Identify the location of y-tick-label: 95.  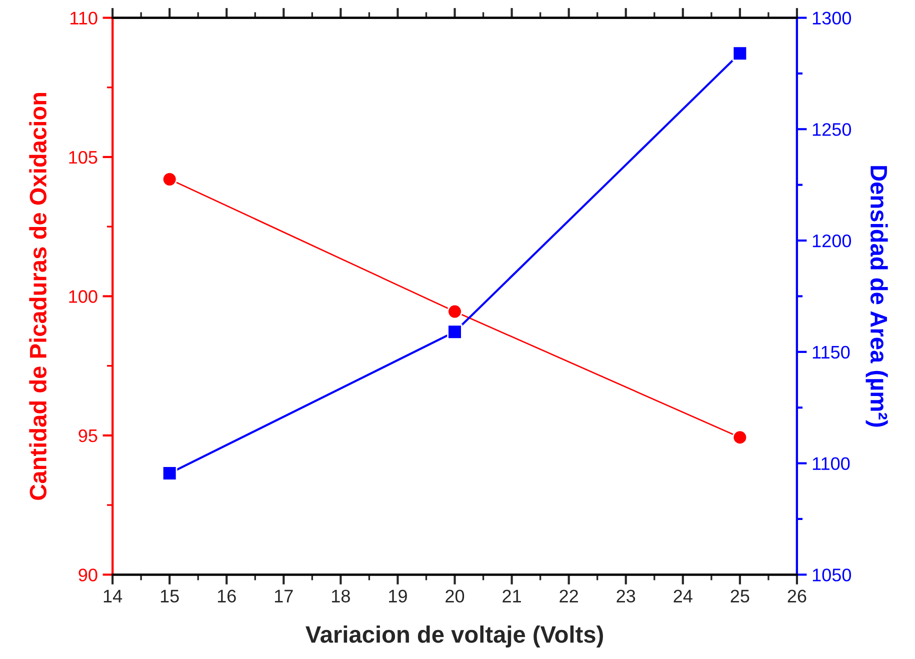
(88, 435).